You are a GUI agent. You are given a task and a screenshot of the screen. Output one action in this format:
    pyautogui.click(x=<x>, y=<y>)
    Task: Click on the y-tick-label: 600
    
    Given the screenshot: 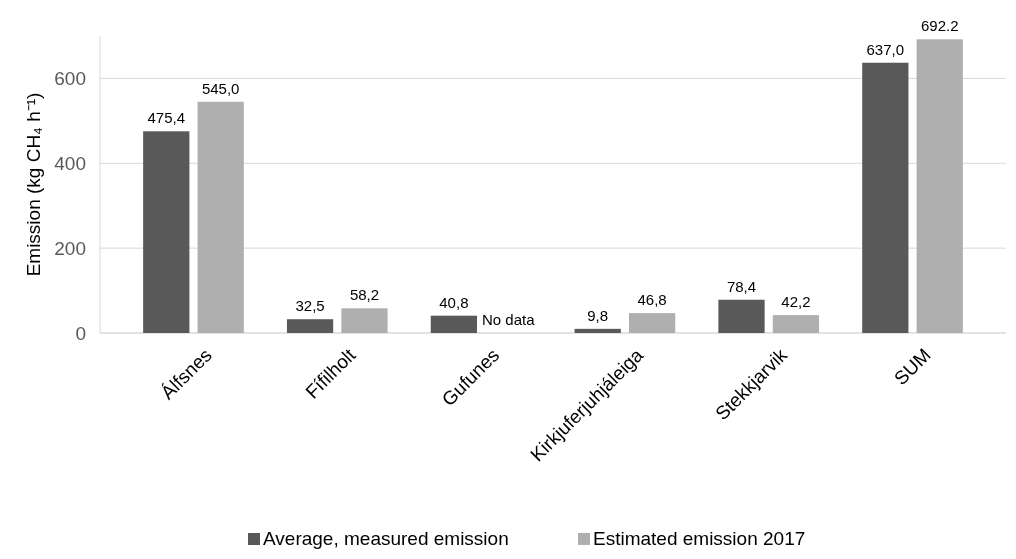 What is the action you would take?
    pyautogui.click(x=70, y=79)
    